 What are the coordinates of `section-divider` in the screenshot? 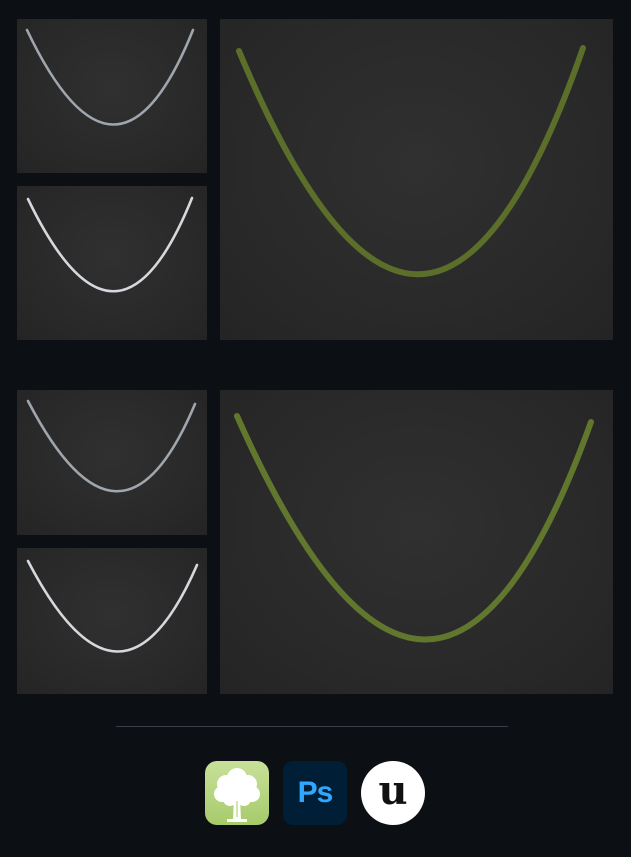 It's located at (312, 726).